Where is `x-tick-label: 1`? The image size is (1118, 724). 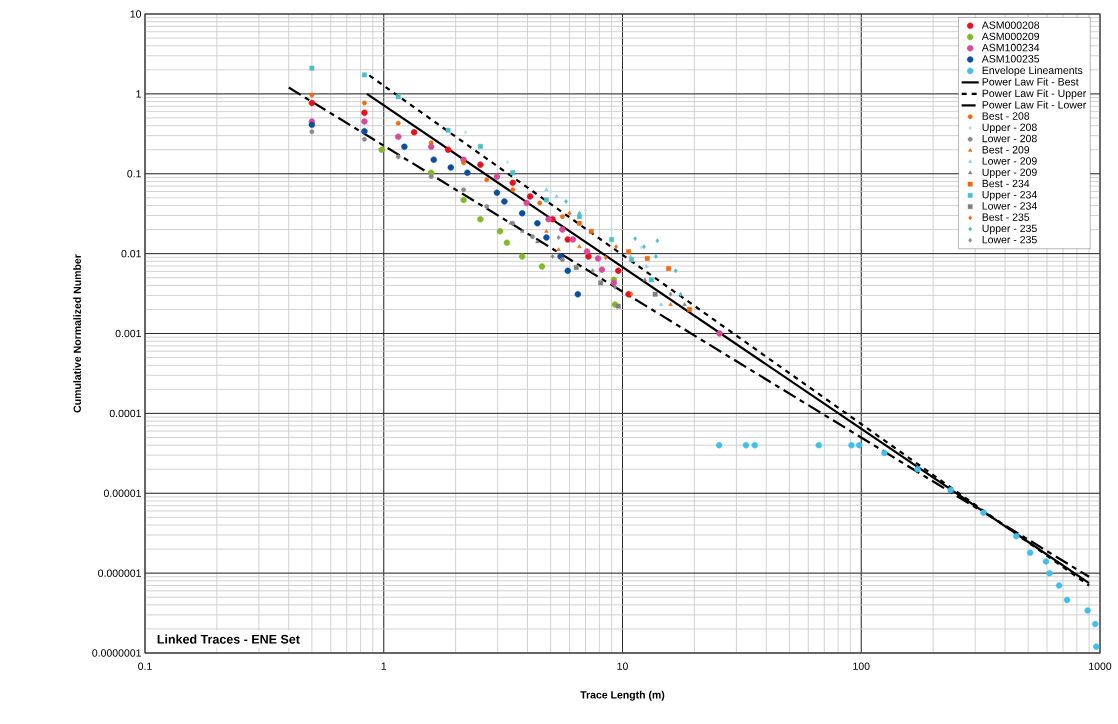
x-tick-label: 1 is located at coordinates (384, 666).